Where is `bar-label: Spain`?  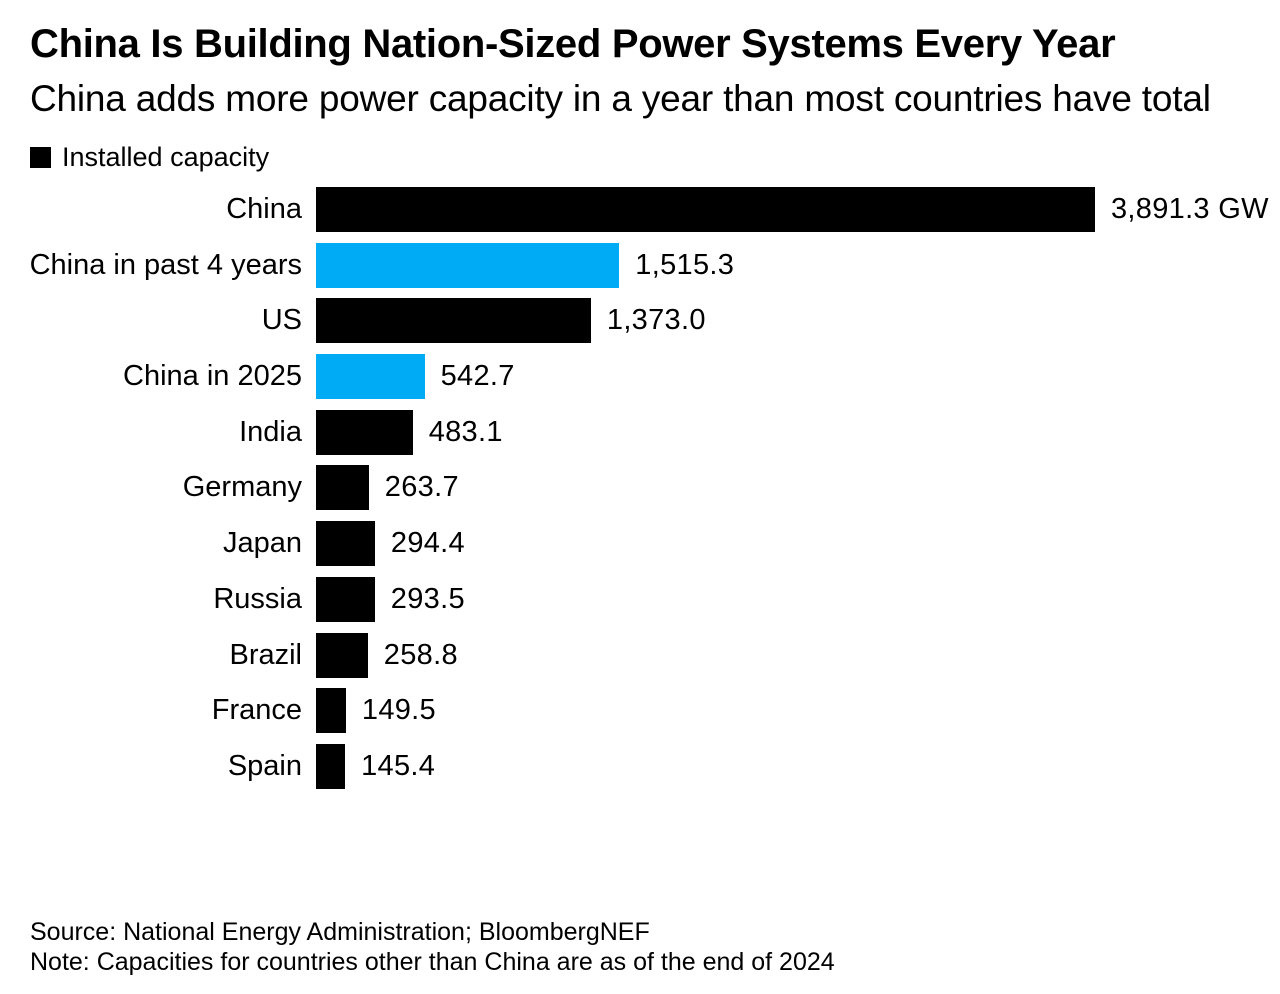 bar-label: Spain is located at coordinates (264, 765).